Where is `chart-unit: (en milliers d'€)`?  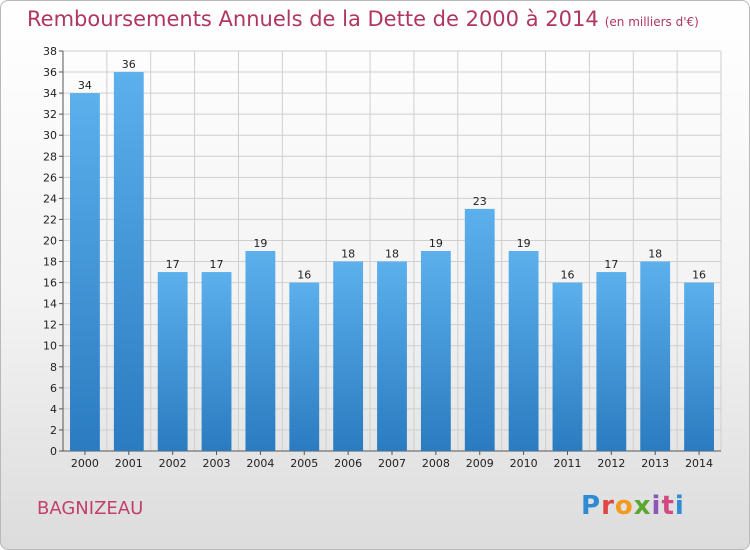 chart-unit: (en milliers d'€) is located at coordinates (651, 22).